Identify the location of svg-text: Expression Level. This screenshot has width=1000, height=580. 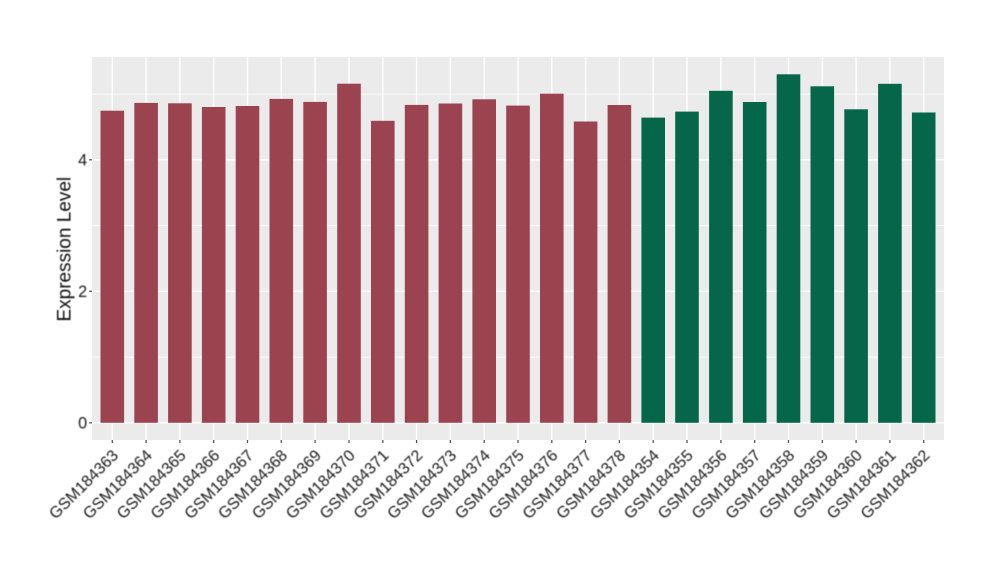
(65, 249).